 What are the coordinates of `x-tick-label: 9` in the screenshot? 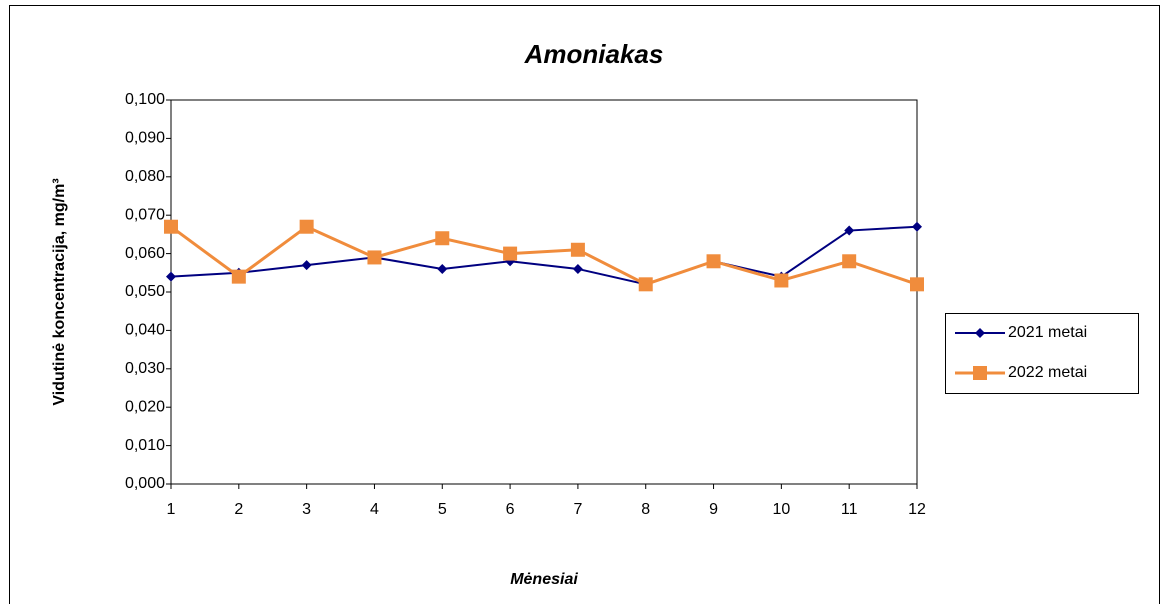 It's located at (713, 509).